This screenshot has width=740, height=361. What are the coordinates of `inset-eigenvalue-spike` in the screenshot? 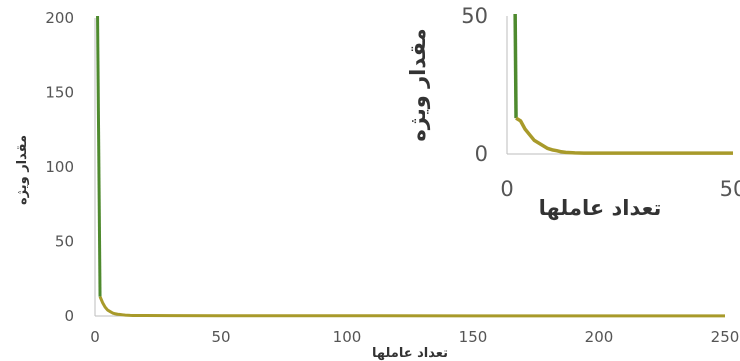 It's located at (515, 66).